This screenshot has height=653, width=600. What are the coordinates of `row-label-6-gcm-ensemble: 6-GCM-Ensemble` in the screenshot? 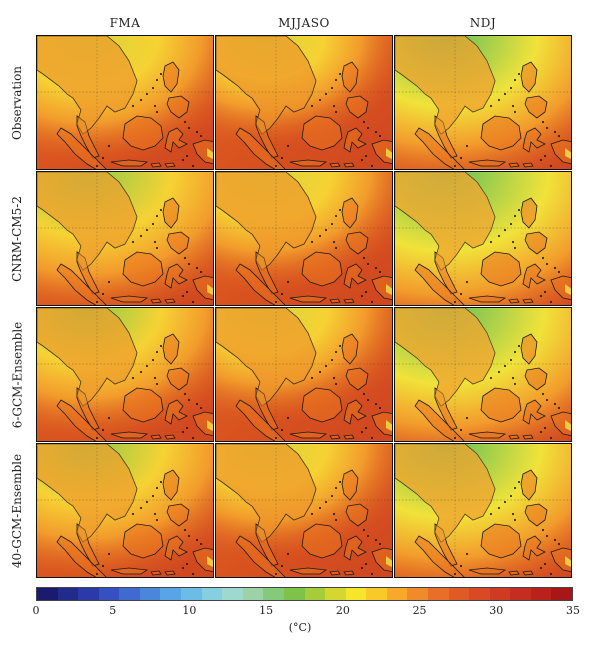 It's located at (17, 374).